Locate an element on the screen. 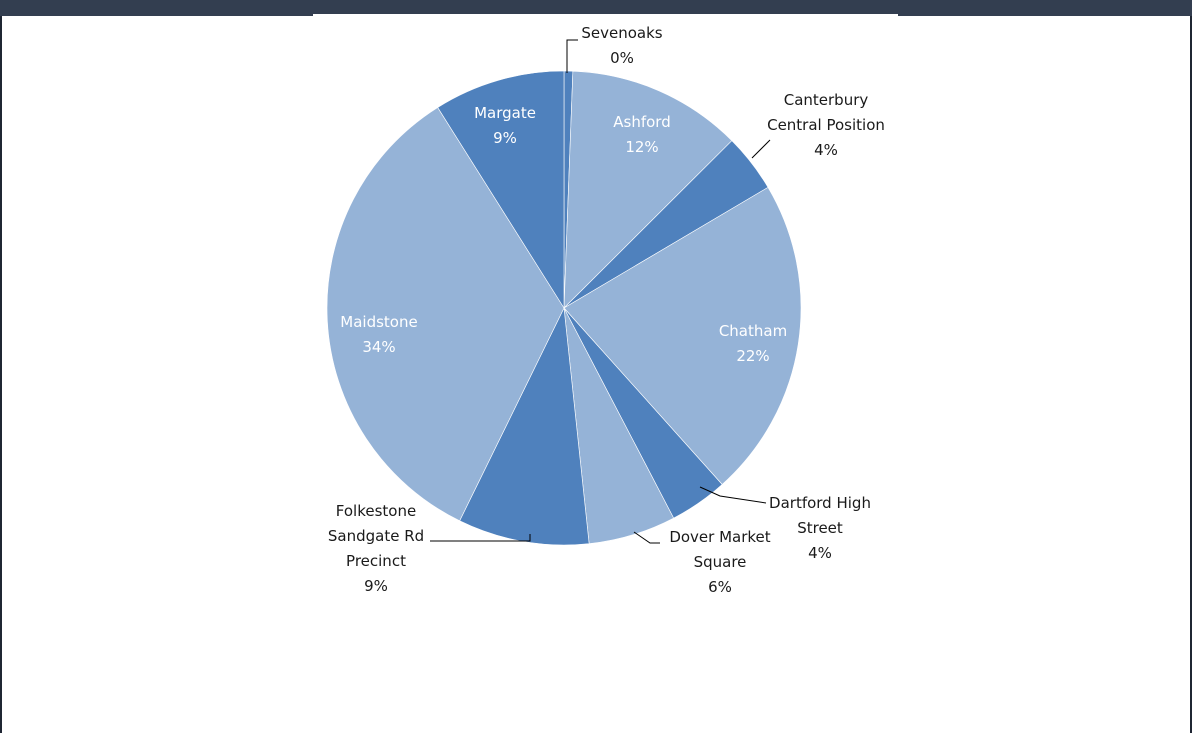 This screenshot has width=1192, height=733. leader-line-canterbury-central-position is located at coordinates (761, 149).